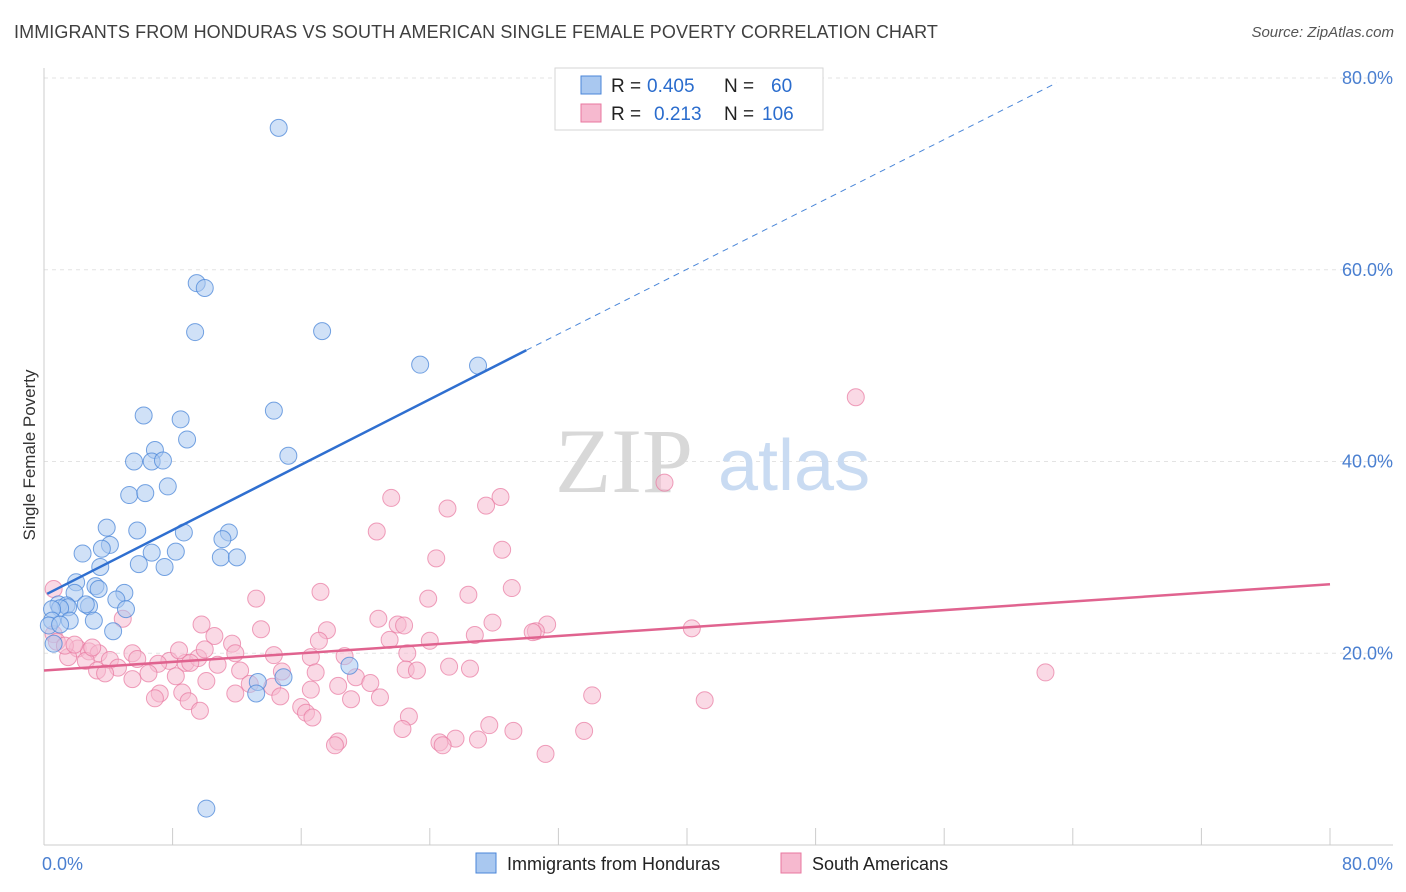 The height and width of the screenshot is (892, 1406). I want to click on bottom-legend-swatch-south-americans, so click(791, 863).